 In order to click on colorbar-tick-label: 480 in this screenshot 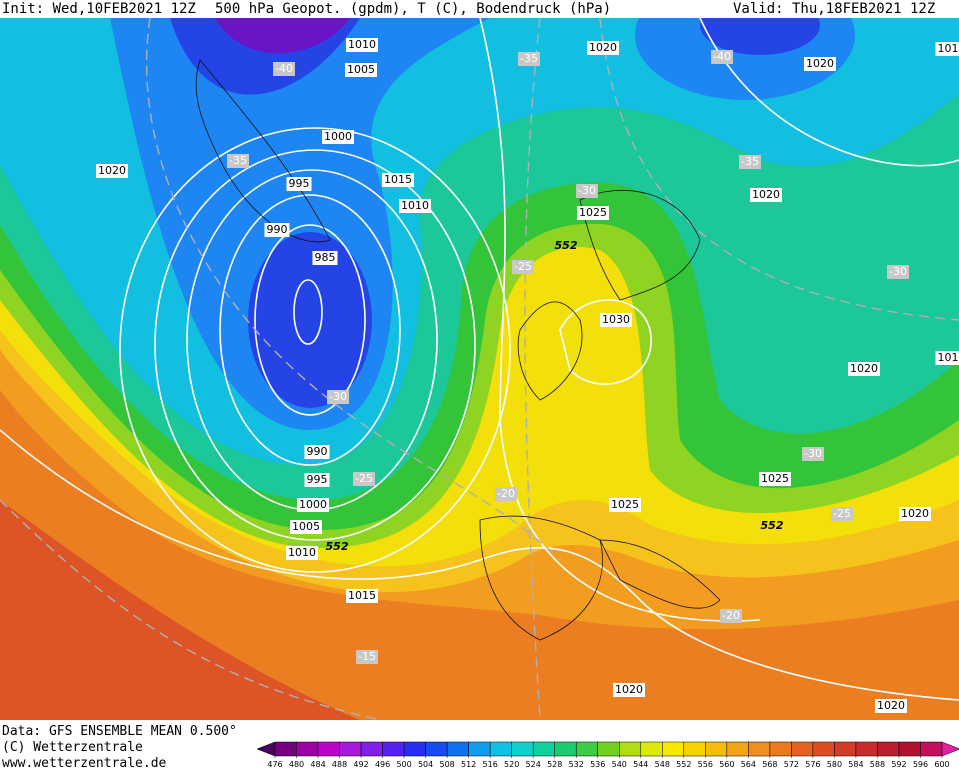, I will do `click(296, 764)`.